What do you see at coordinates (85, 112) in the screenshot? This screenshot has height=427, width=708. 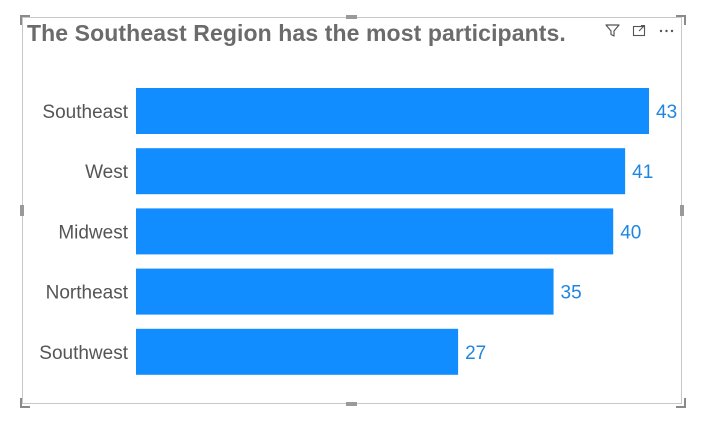 I see `category-label-southeast: Southeast` at bounding box center [85, 112].